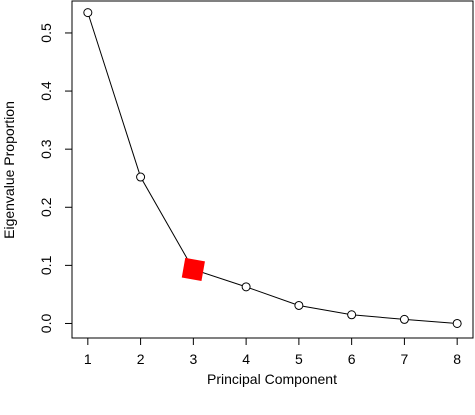 The height and width of the screenshot is (415, 475). What do you see at coordinates (46, 33) in the screenshot?
I see `y-tick-label: 0.5` at bounding box center [46, 33].